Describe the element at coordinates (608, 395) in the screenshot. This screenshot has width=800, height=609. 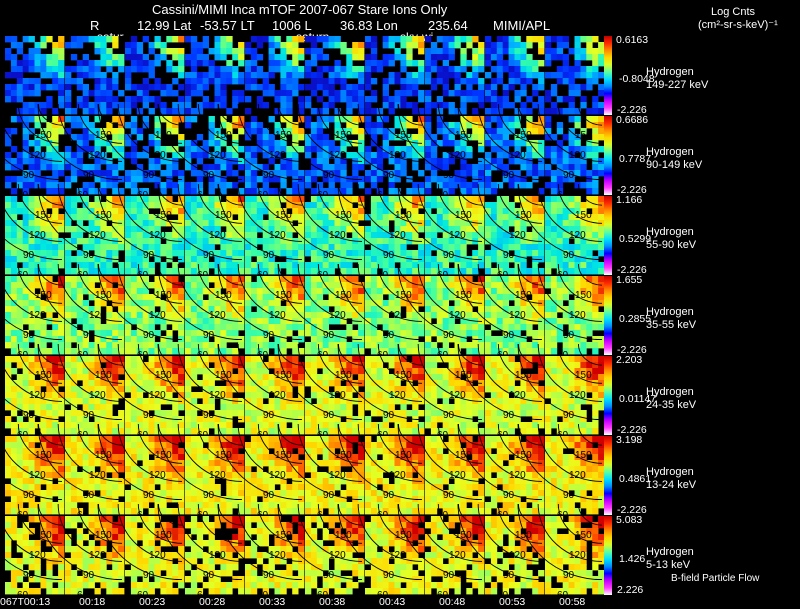
I see `colorbar` at that location.